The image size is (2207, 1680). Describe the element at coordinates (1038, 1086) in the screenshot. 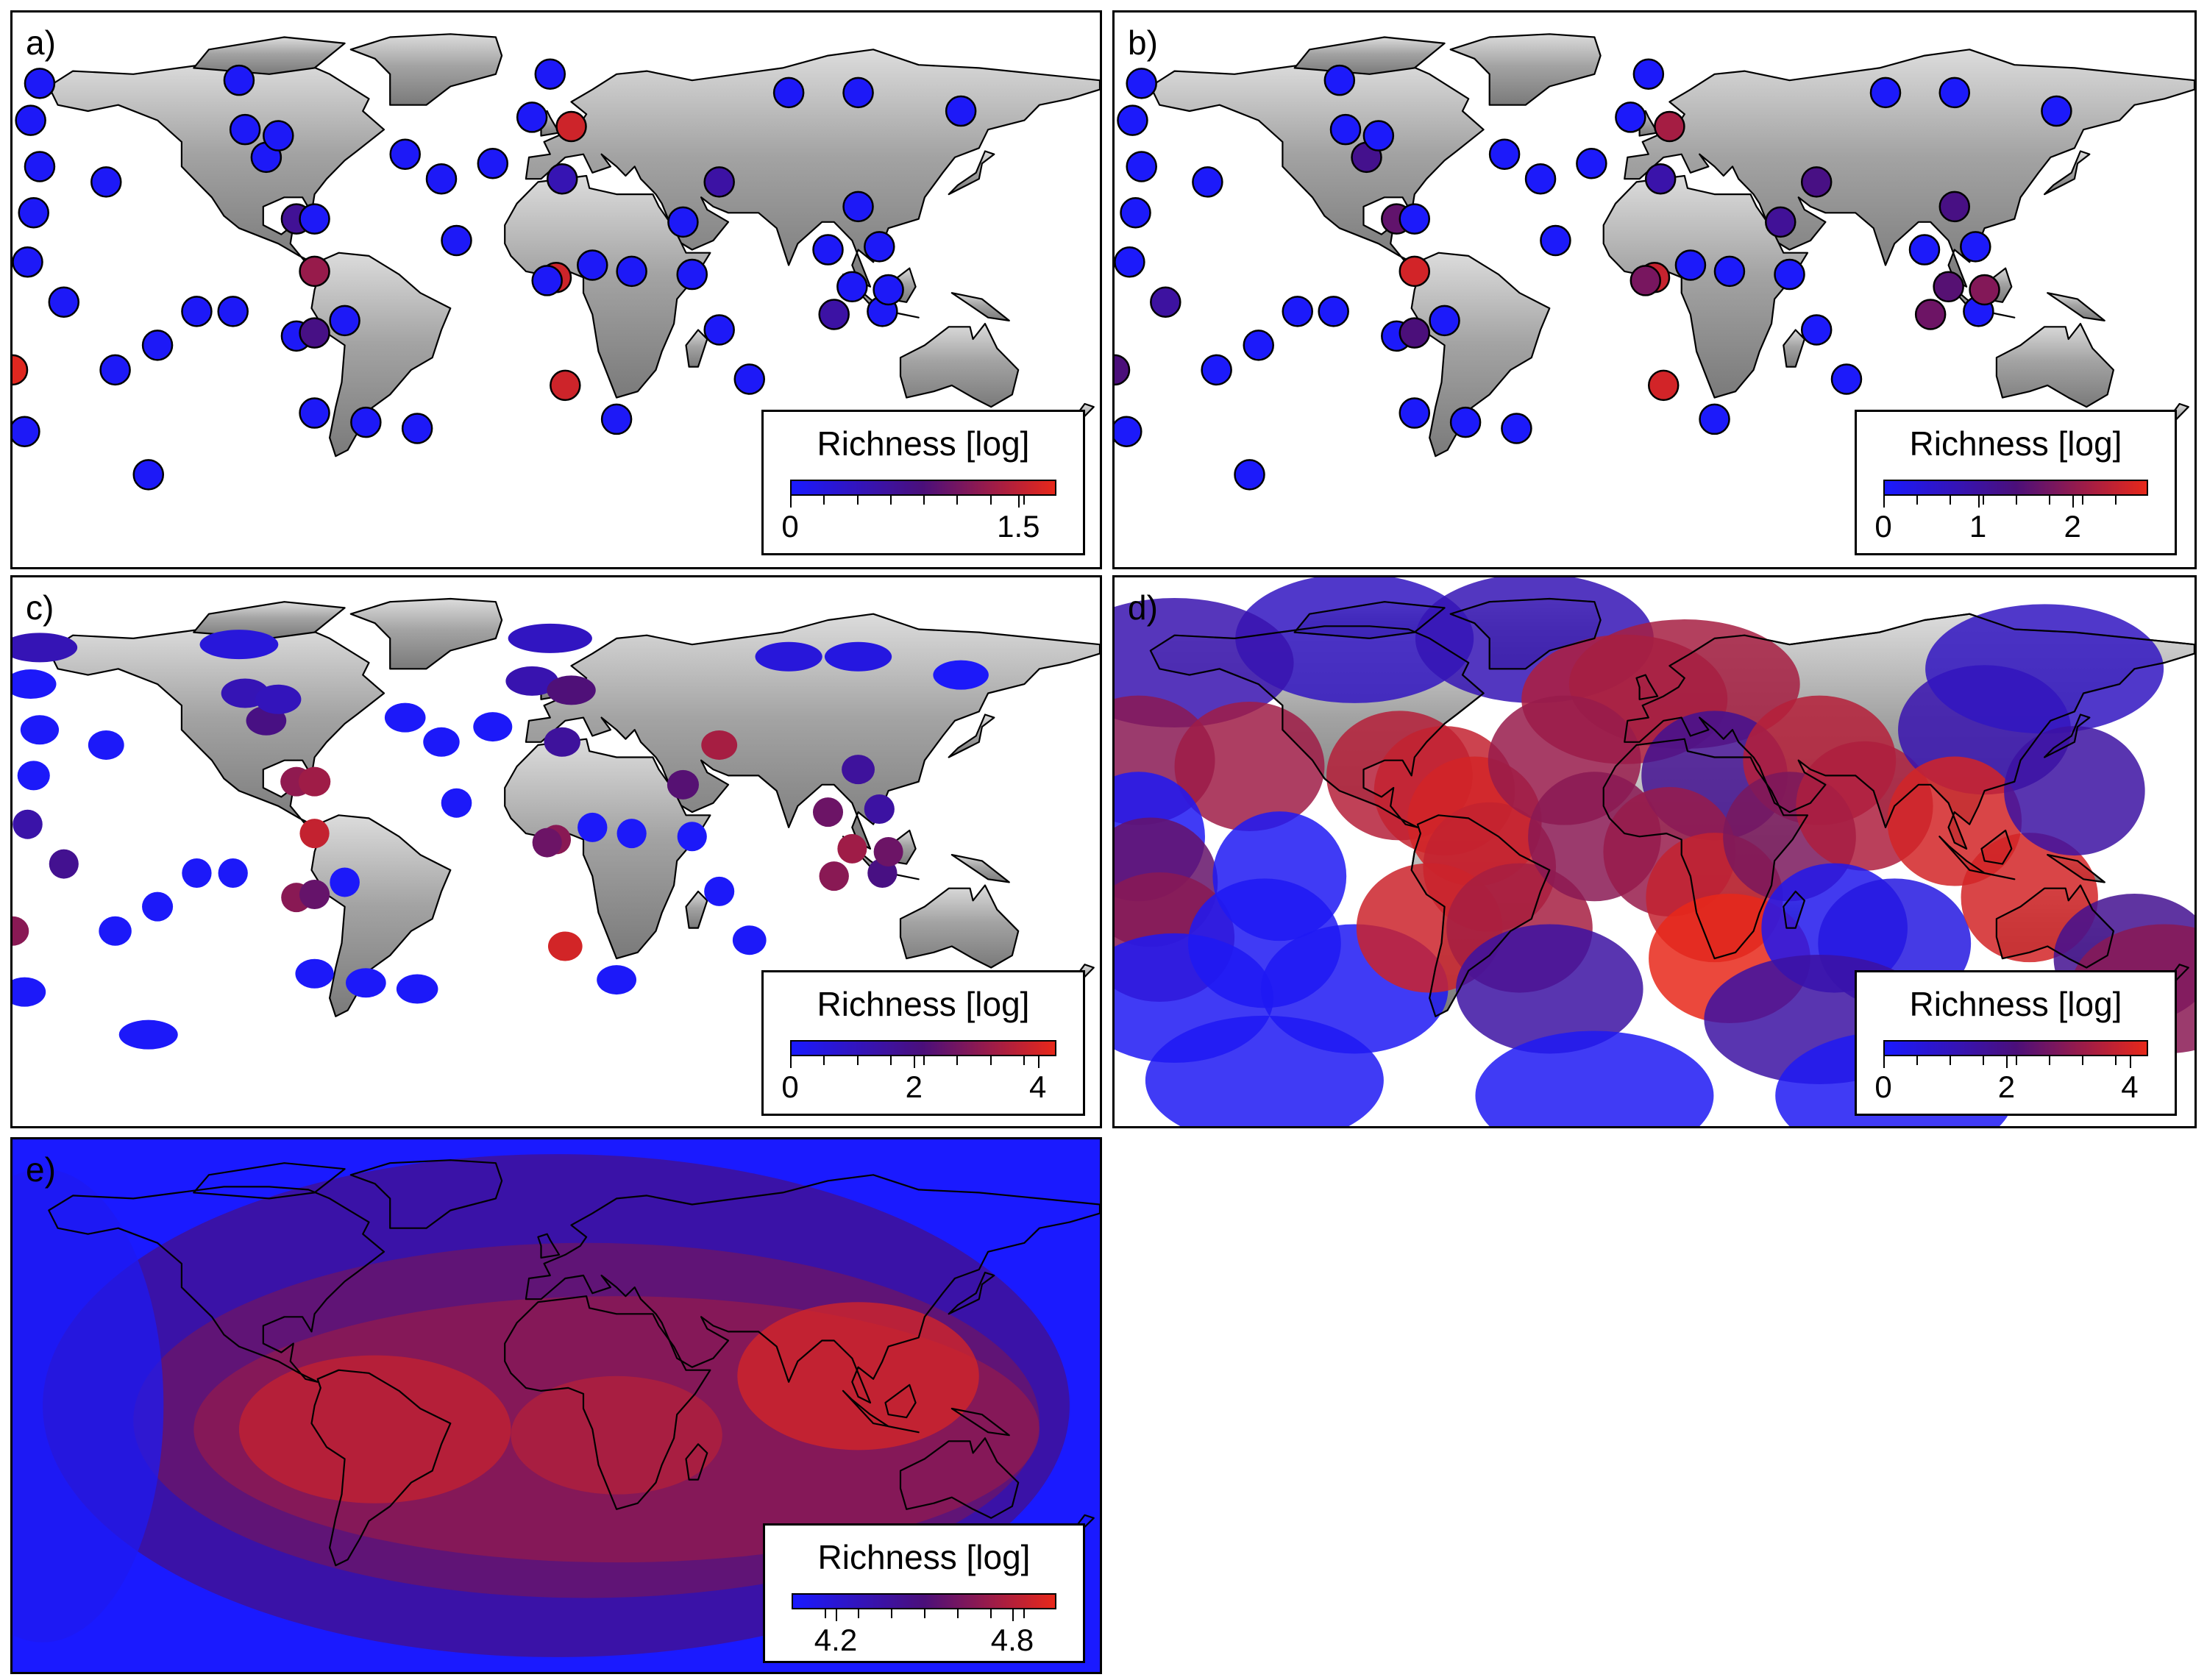

I see `colorbar-tick-label: 4` at that location.